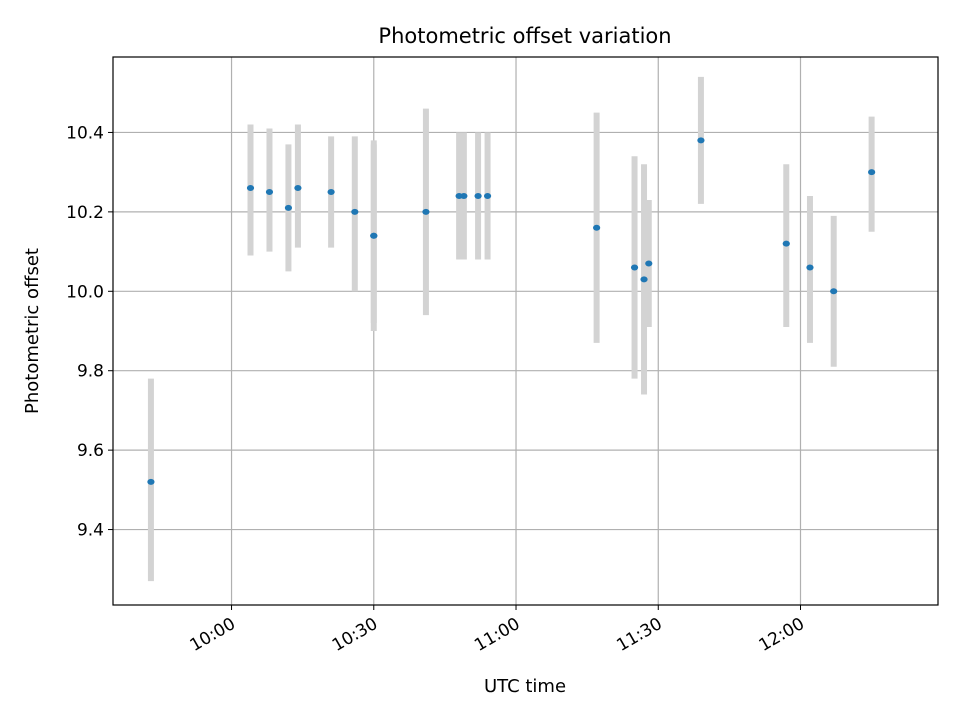  What do you see at coordinates (524, 36) in the screenshot?
I see `chart-title: Photometric offset variation` at bounding box center [524, 36].